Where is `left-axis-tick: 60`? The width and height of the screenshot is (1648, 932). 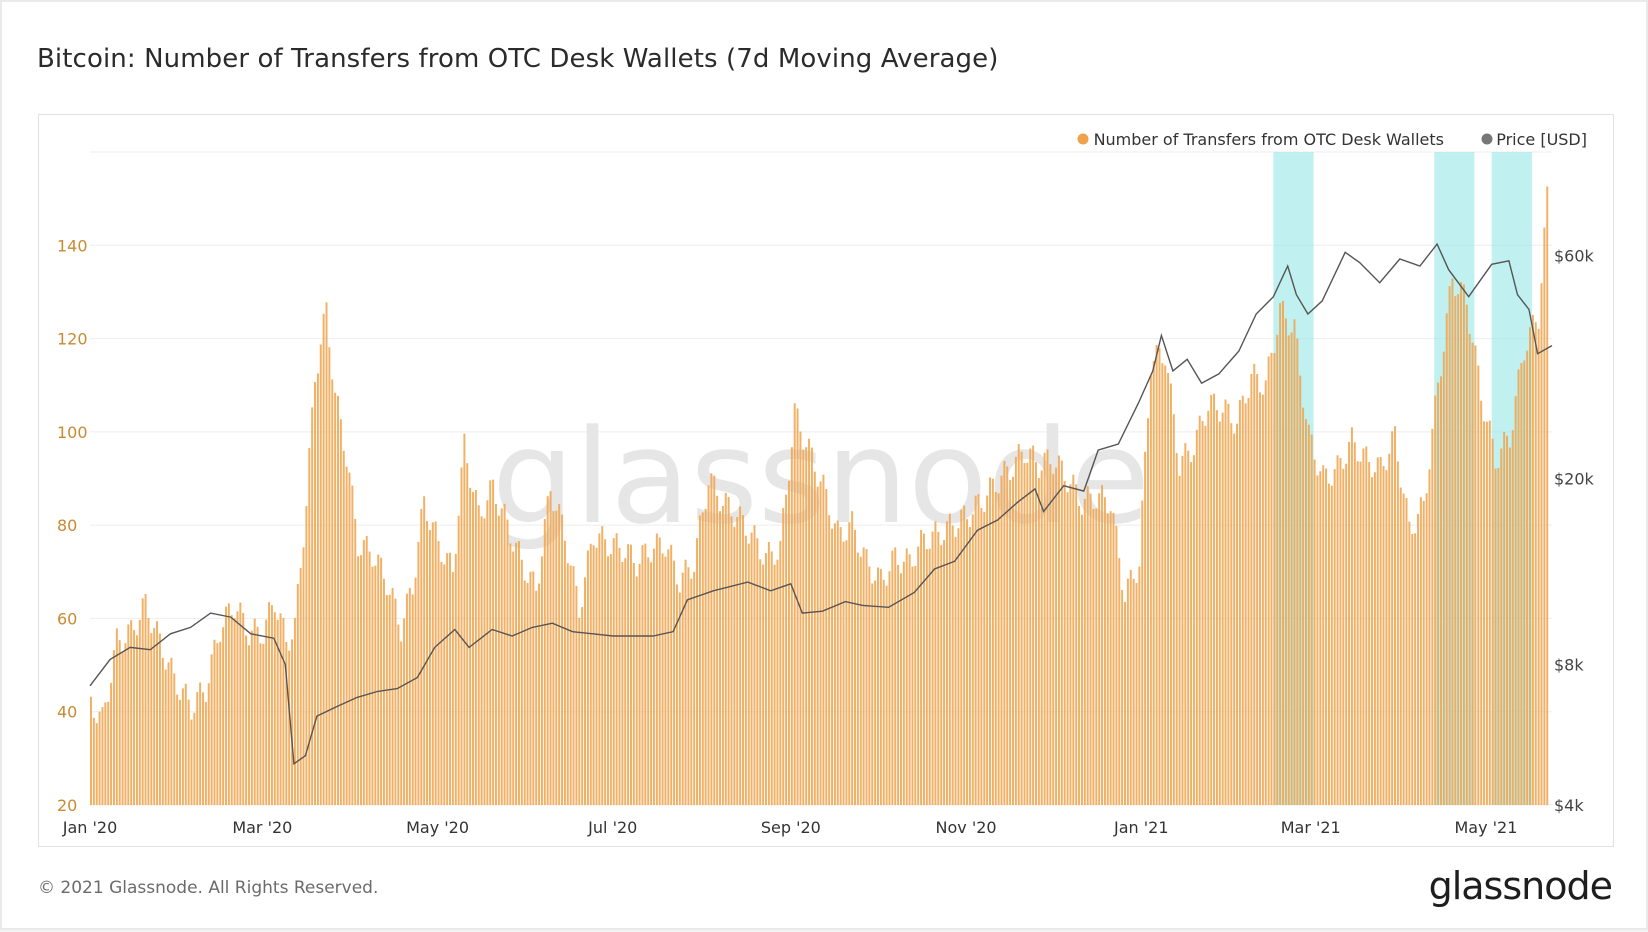
left-axis-tick: 60 is located at coordinates (67, 618).